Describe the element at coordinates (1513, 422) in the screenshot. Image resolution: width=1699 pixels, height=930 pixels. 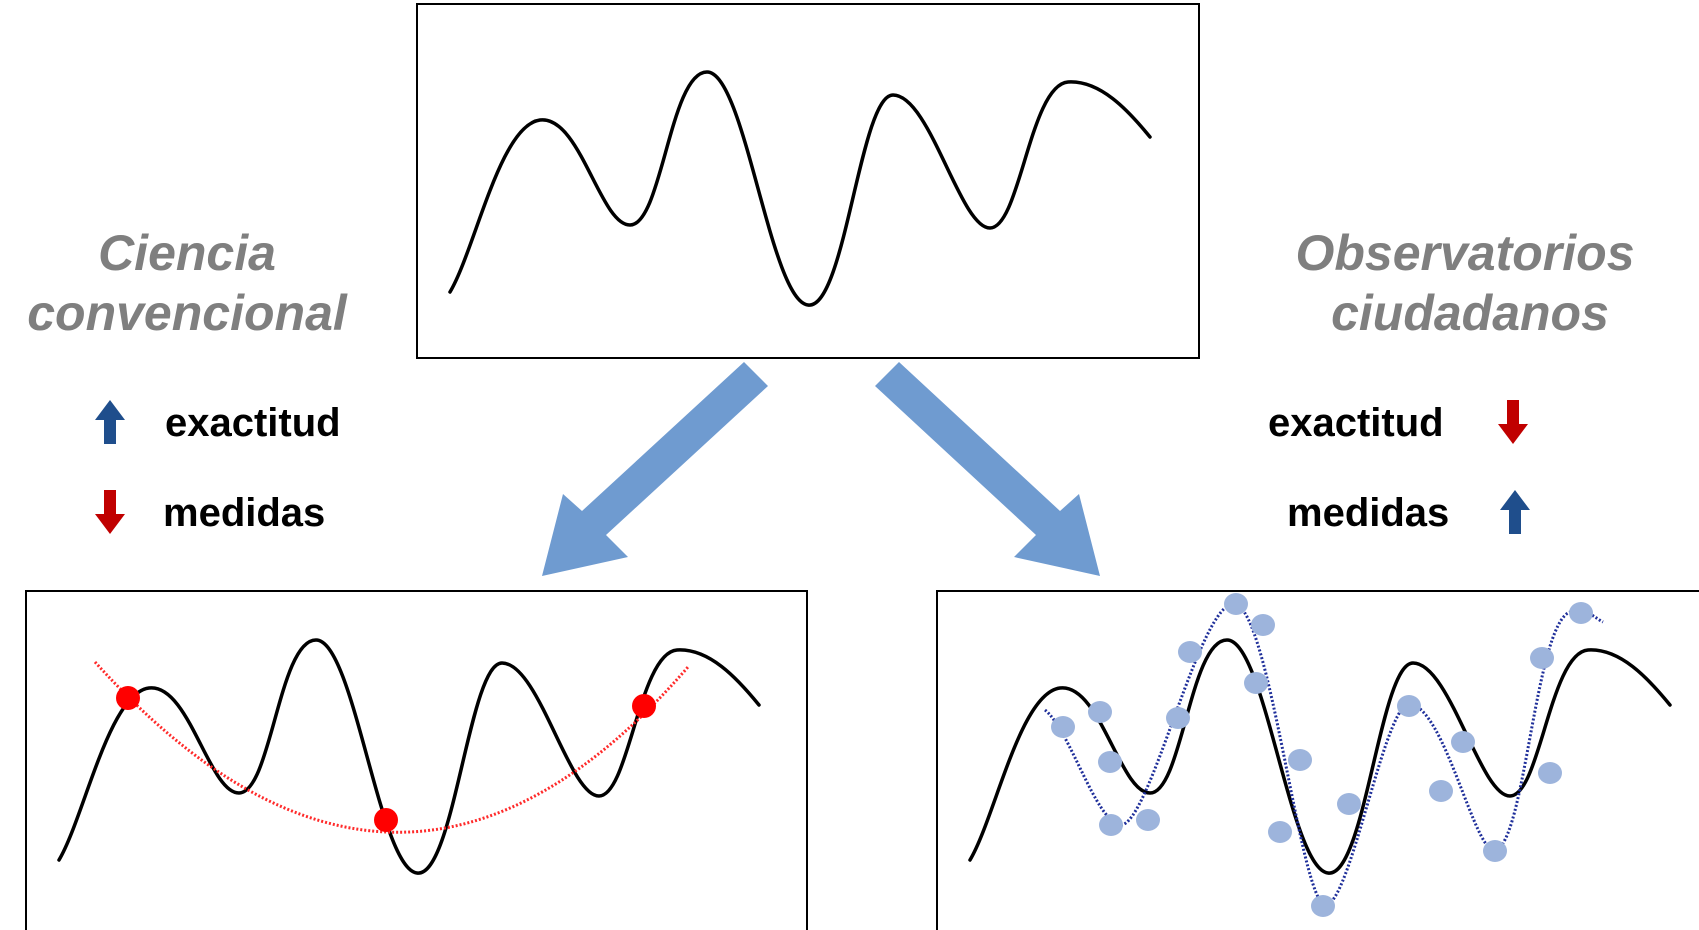
I see `accuracy-down-icon` at that location.